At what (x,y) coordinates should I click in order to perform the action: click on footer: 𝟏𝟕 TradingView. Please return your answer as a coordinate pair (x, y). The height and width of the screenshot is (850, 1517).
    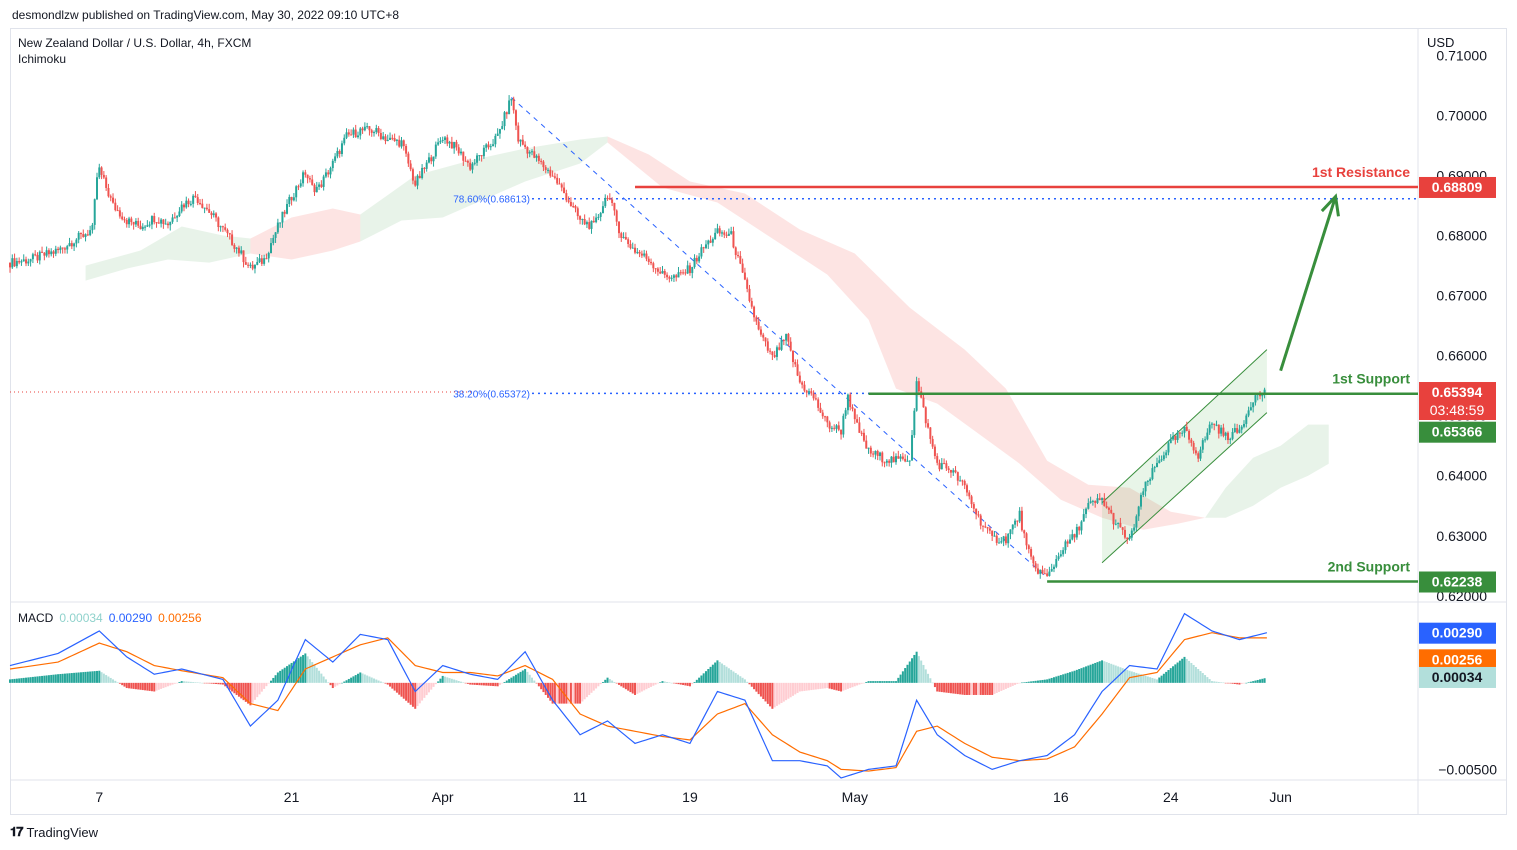
    Looking at the image, I should click on (54, 832).